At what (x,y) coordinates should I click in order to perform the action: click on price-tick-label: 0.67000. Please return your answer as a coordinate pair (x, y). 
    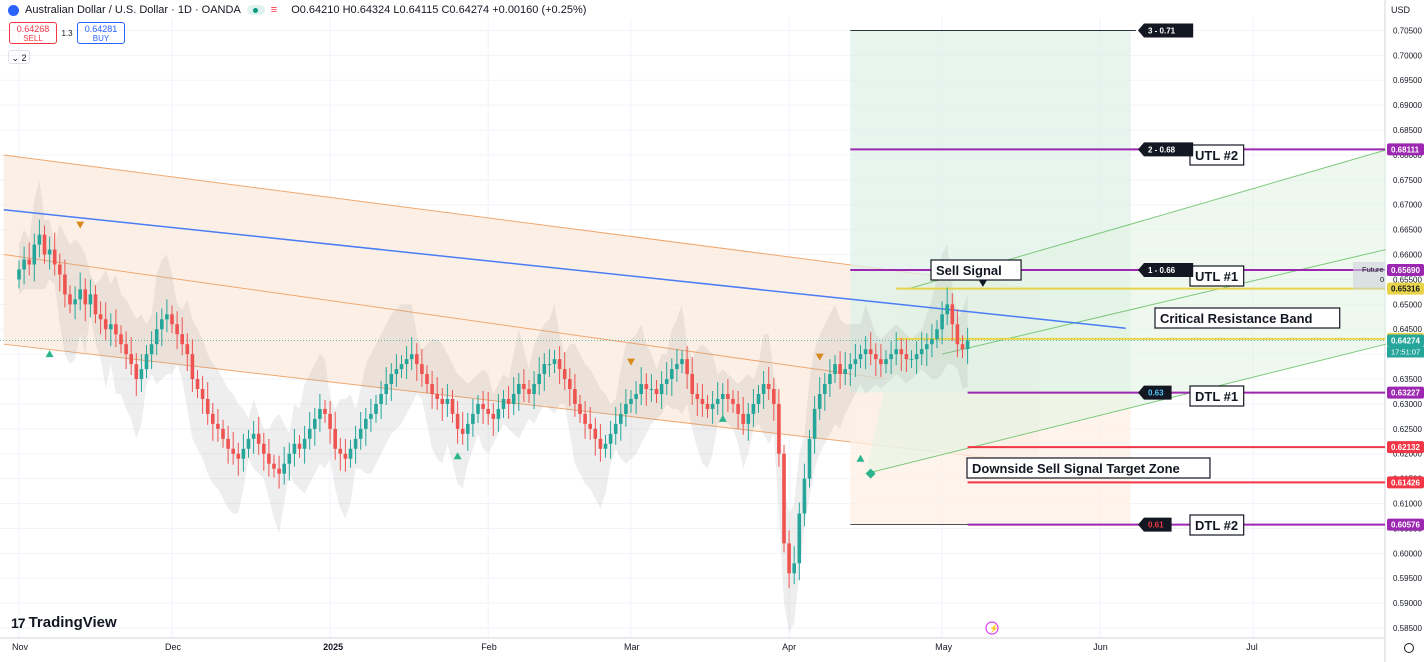
    Looking at the image, I should click on (1407, 205).